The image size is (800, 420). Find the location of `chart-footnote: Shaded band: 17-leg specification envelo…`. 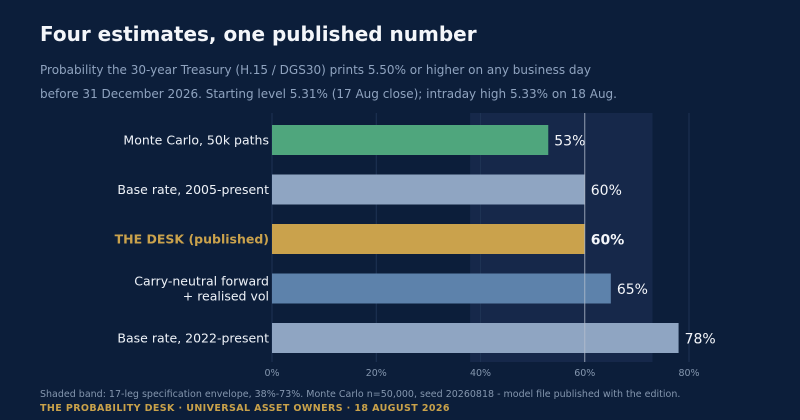

chart-footnote: Shaded band: 17-leg specification envelo… is located at coordinates (360, 394).